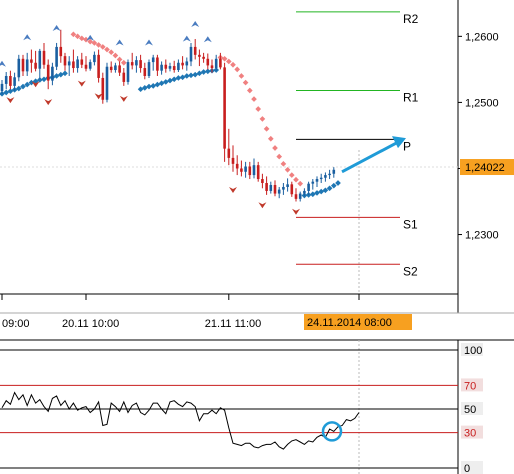 This screenshot has width=514, height=474. What do you see at coordinates (411, 98) in the screenshot?
I see `pivot-label-r1: R1` at bounding box center [411, 98].